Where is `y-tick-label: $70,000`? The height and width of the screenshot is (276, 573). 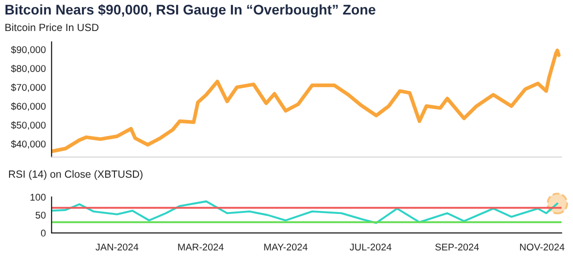 y-tick-label: $70,000 is located at coordinates (28, 88).